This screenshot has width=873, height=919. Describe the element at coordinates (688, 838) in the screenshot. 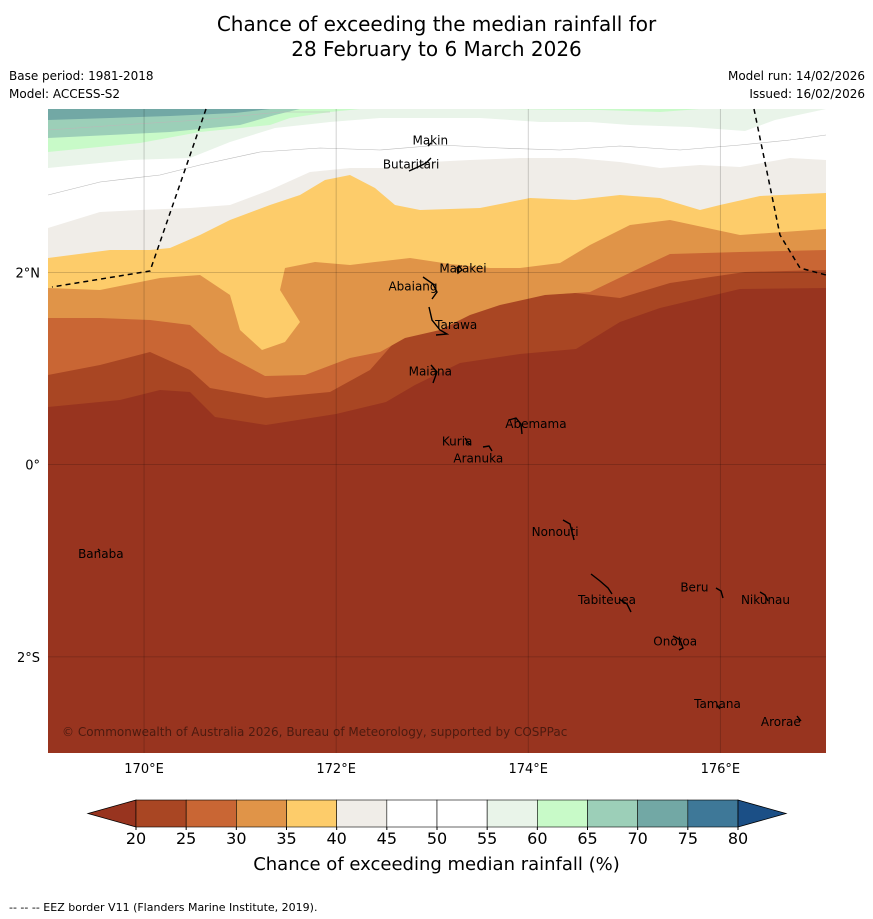

I see `colorbar-tick-label: 75` at that location.